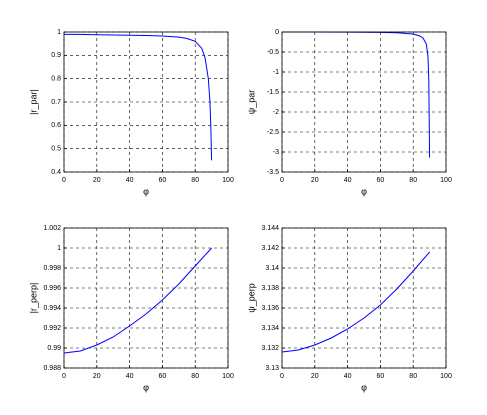  What do you see at coordinates (270, 348) in the screenshot?
I see `y-tick-label: 3.132` at bounding box center [270, 348].